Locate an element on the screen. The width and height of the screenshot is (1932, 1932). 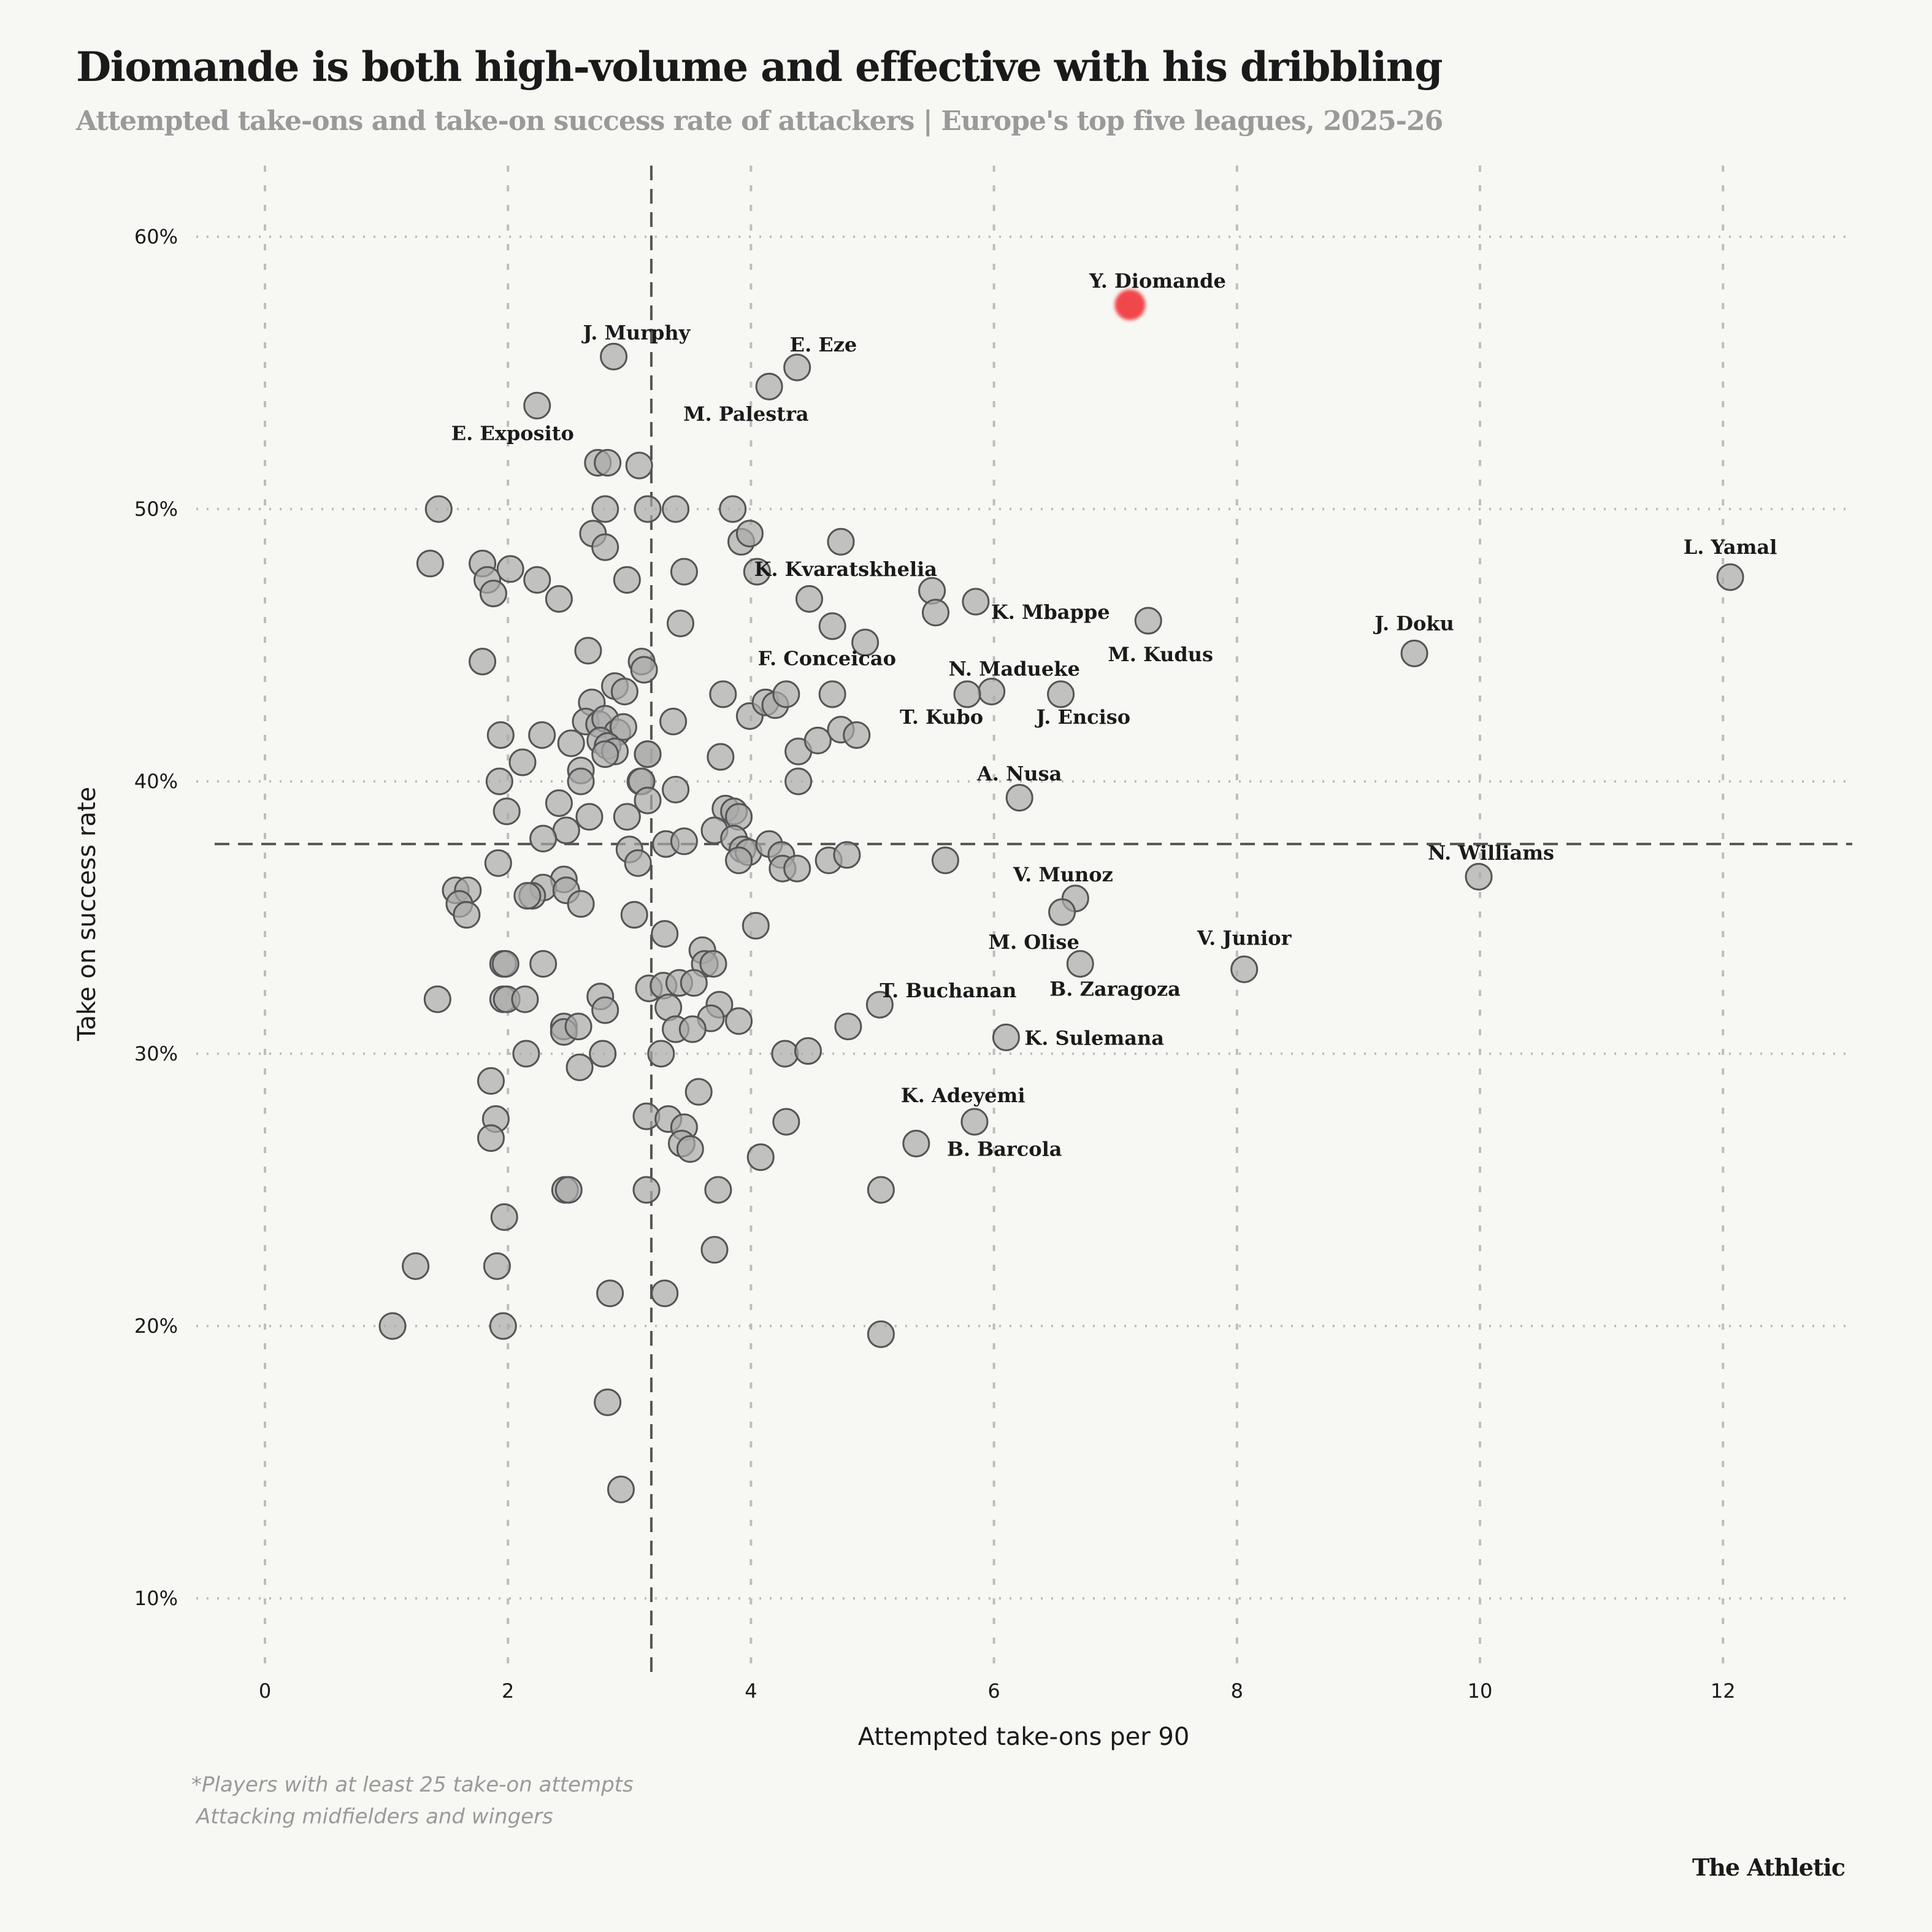
point-label: E. Eze is located at coordinates (823, 344).